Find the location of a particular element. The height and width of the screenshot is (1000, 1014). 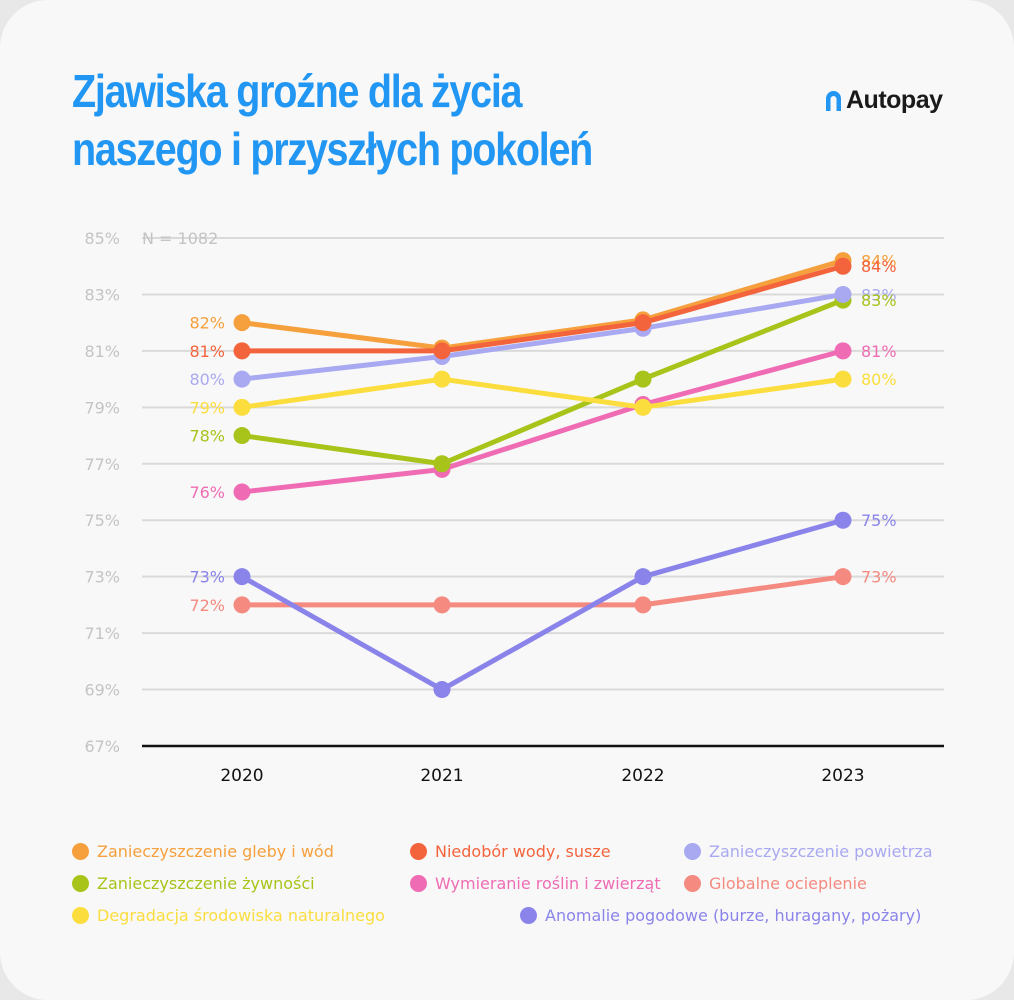

y-tick-label: 79% is located at coordinates (102, 407).